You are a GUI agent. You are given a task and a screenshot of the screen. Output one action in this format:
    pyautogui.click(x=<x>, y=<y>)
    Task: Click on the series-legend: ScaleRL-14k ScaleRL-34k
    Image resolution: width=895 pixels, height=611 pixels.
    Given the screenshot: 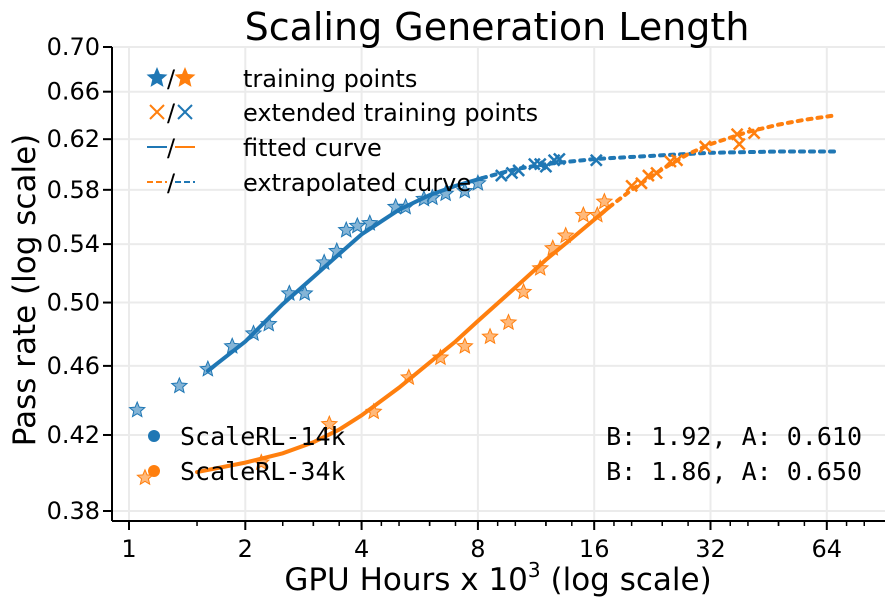 What is the action you would take?
    pyautogui.click(x=247, y=454)
    